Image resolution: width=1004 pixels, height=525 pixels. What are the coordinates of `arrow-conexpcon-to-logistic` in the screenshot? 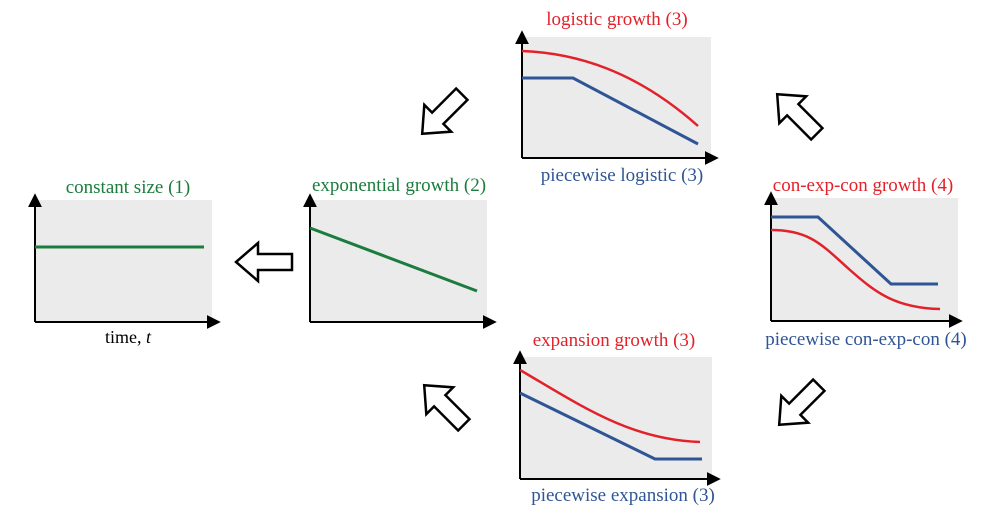 It's located at (800, 117).